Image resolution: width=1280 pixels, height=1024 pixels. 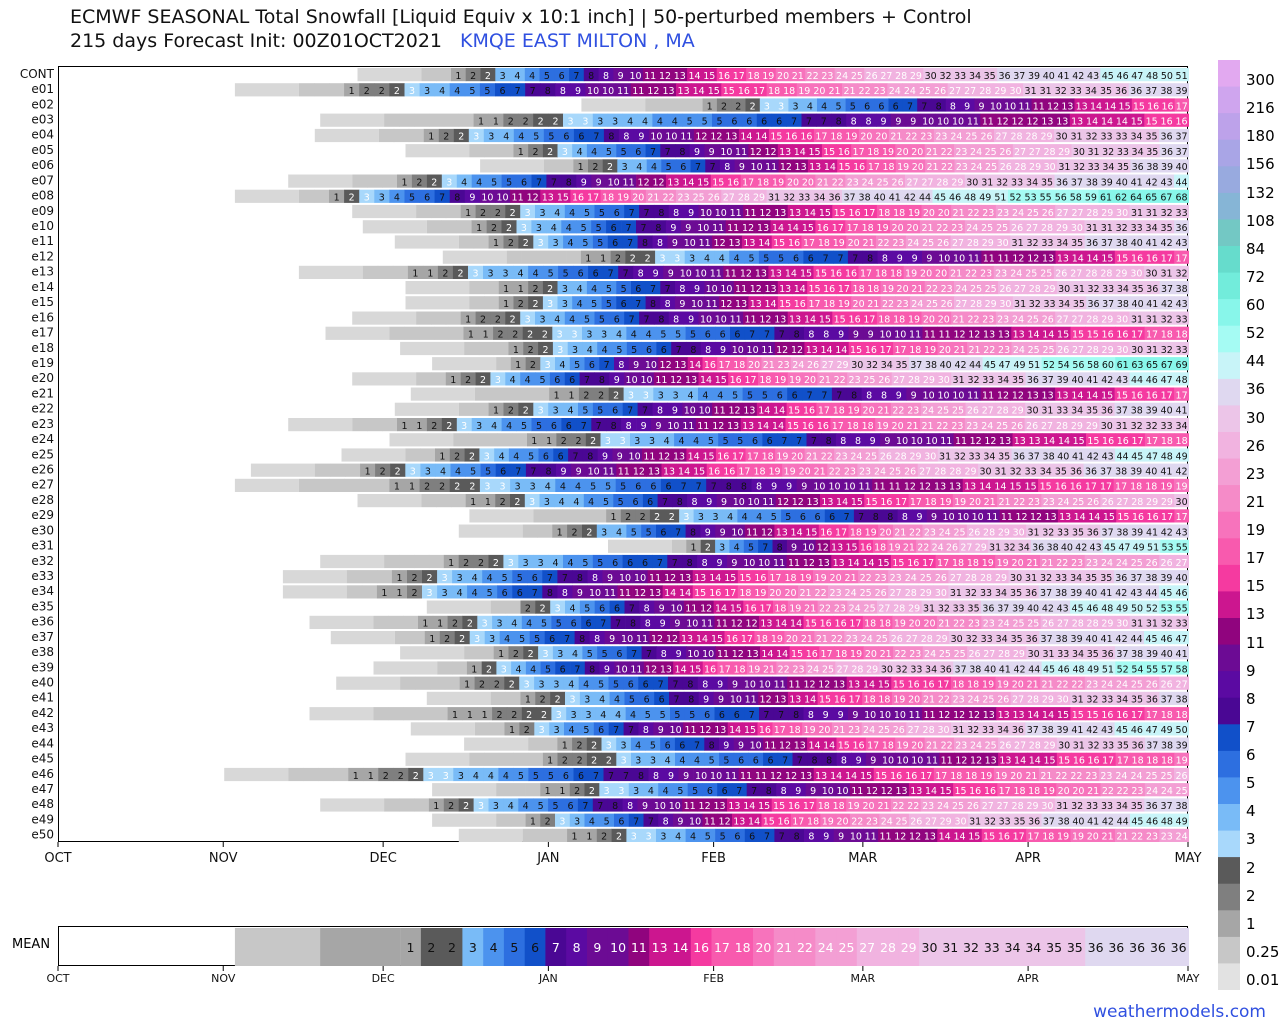 I want to click on cell-value: 49, so click(x=1122, y=608).